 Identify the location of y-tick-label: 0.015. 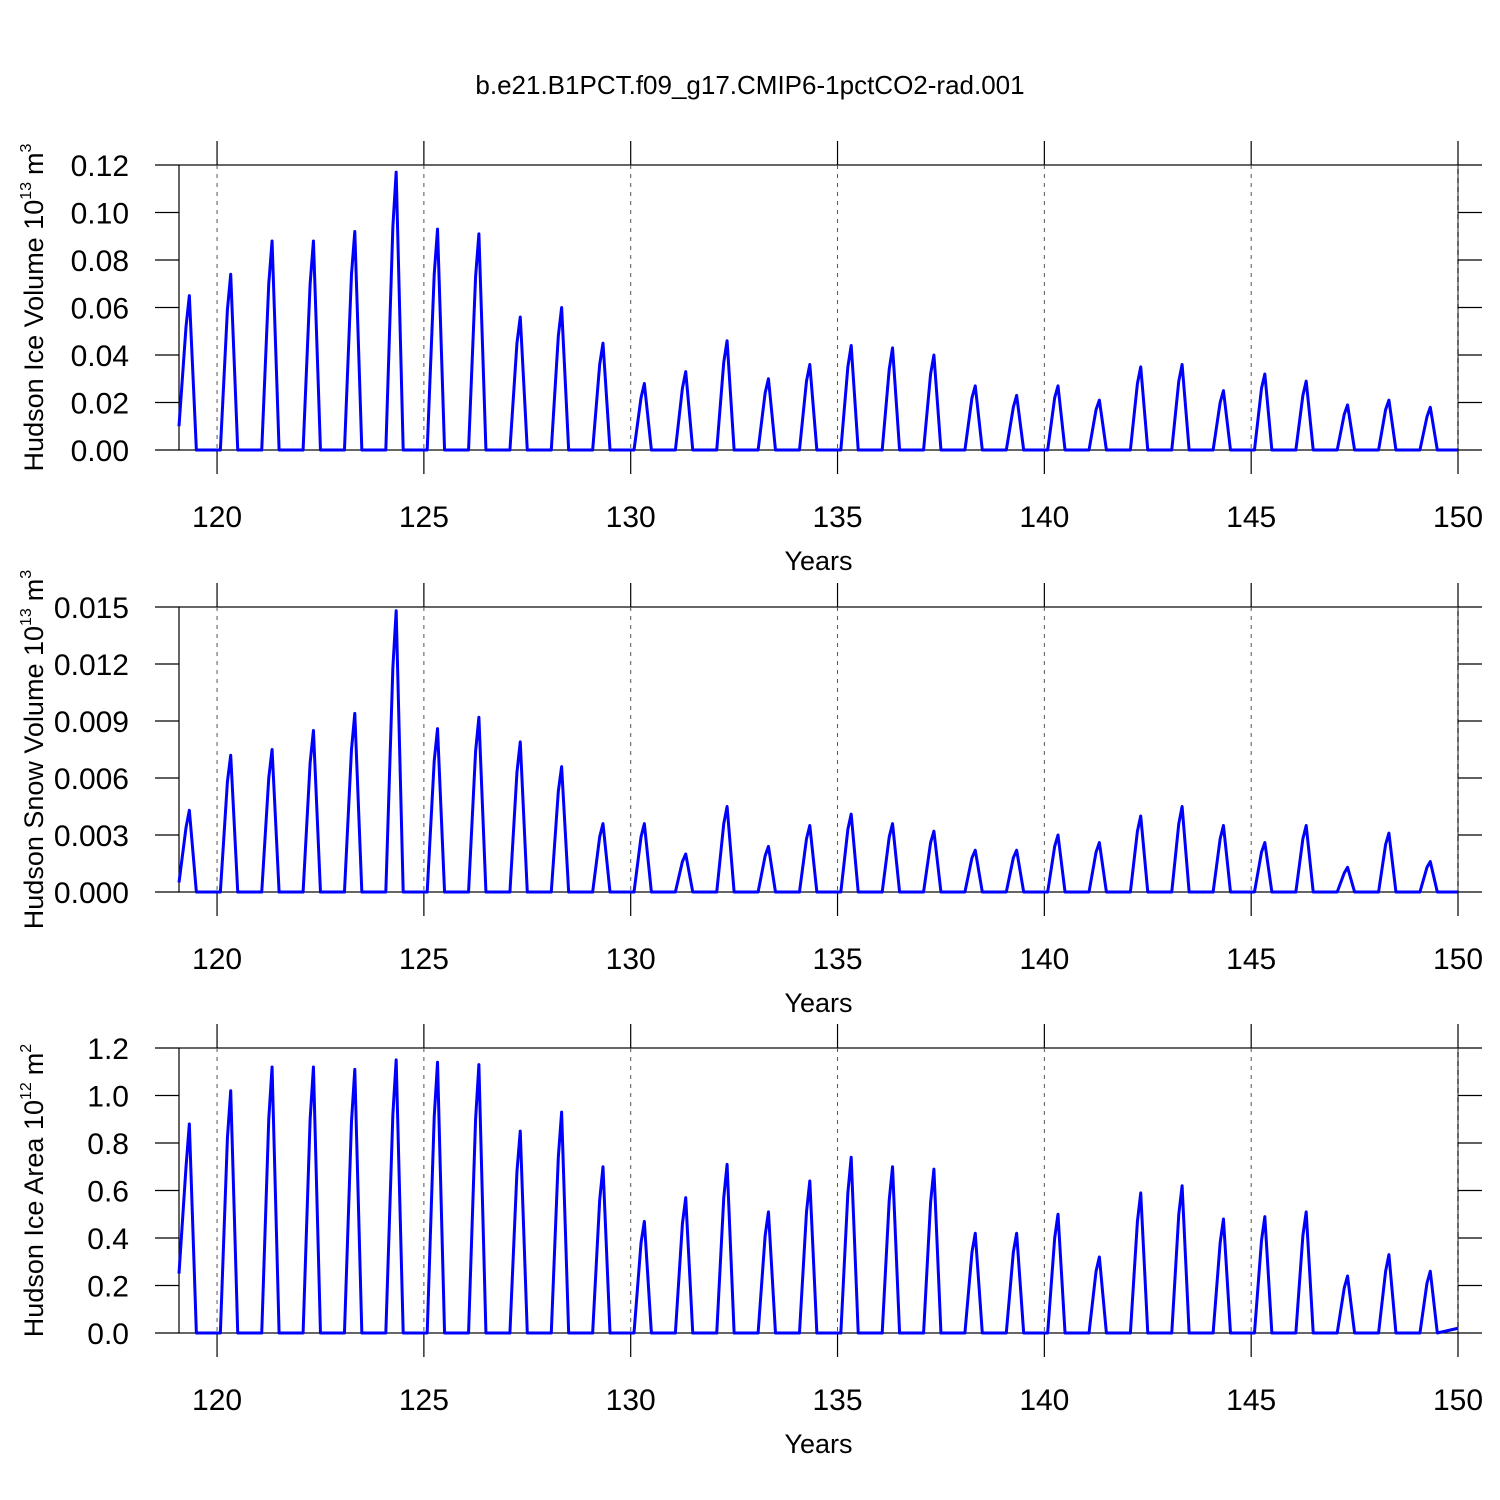
(91, 608).